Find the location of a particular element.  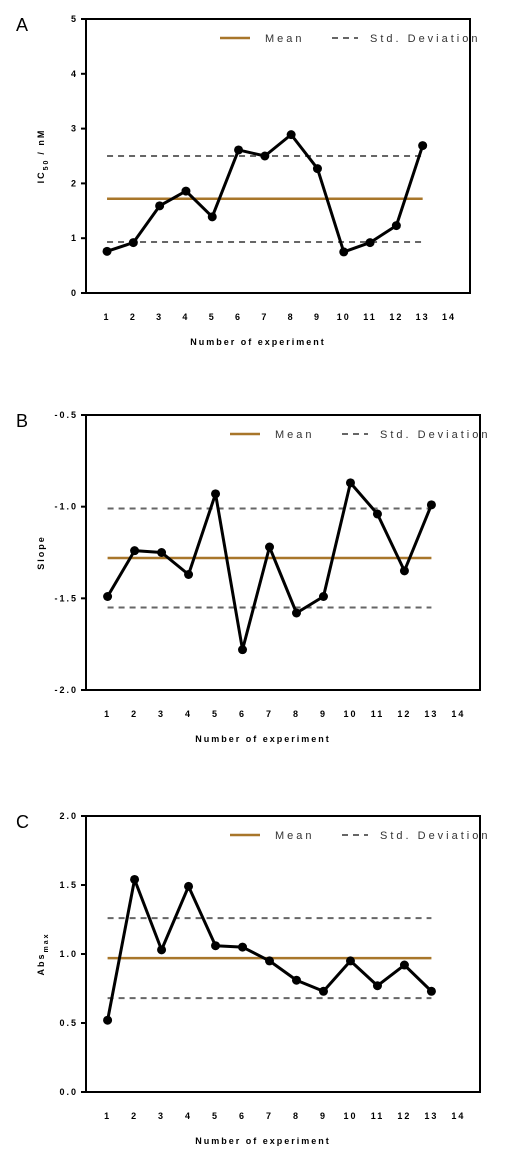

y-tick-label: 0.0 is located at coordinates (68, 1092).